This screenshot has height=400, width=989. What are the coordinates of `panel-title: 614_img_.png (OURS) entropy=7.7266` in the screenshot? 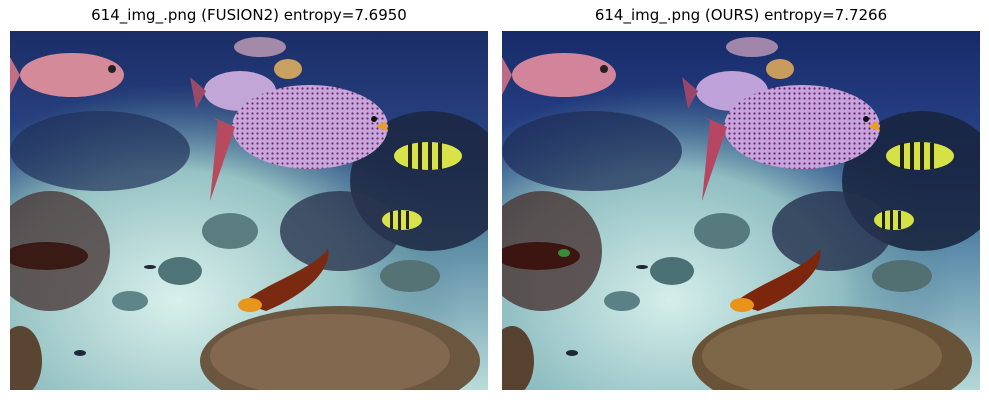 It's located at (741, 15).